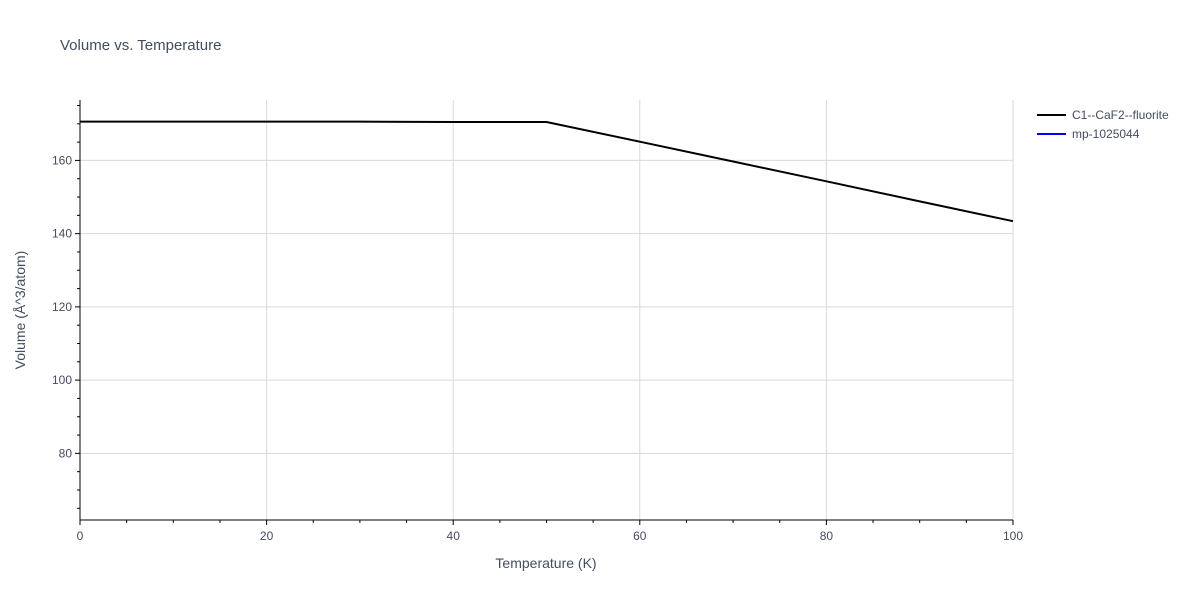 The image size is (1200, 600). What do you see at coordinates (267, 536) in the screenshot?
I see `x-tick-label: 20` at bounding box center [267, 536].